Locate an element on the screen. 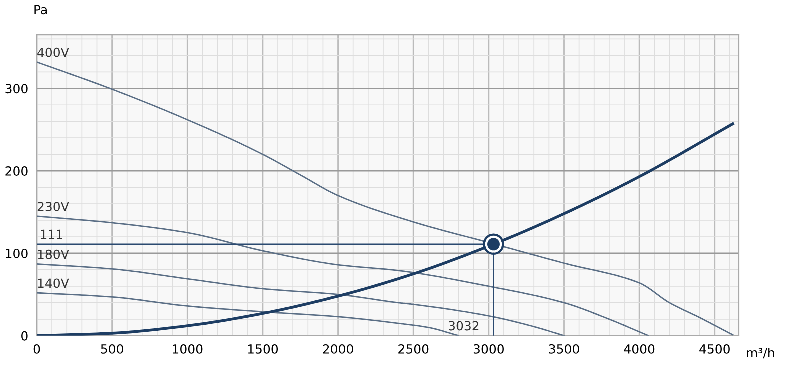  x-tick-label: 1500 is located at coordinates (263, 349).